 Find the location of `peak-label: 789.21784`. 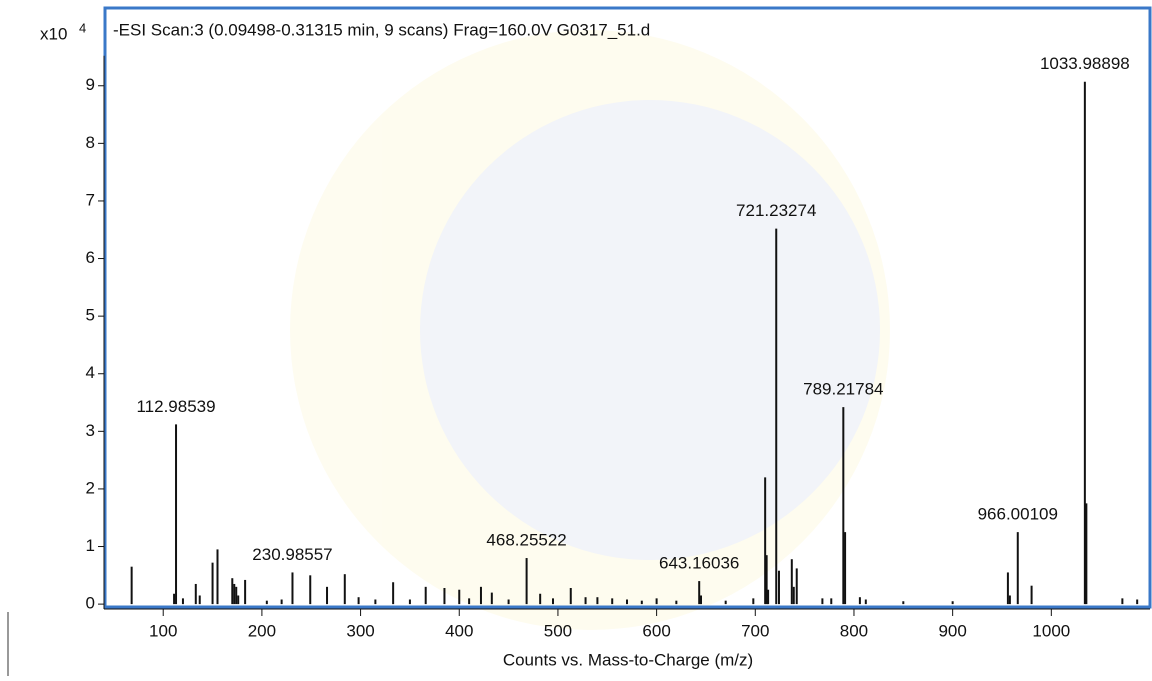

peak-label: 789.21784 is located at coordinates (843, 389).